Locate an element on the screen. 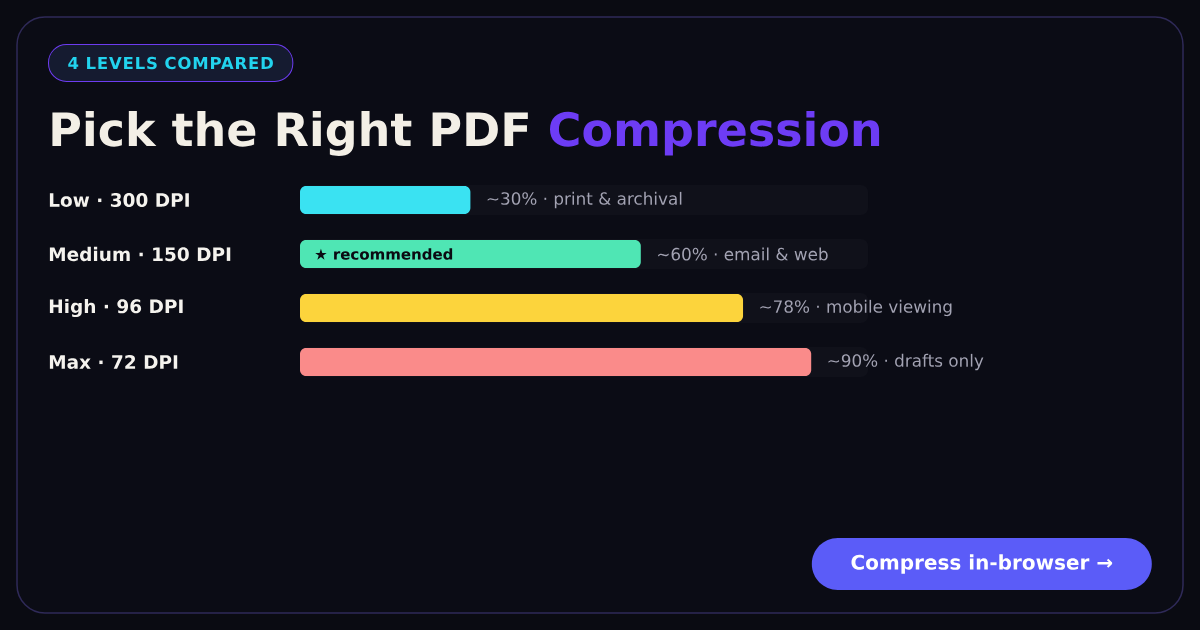  data-label: ~60% · email & web is located at coordinates (743, 254).